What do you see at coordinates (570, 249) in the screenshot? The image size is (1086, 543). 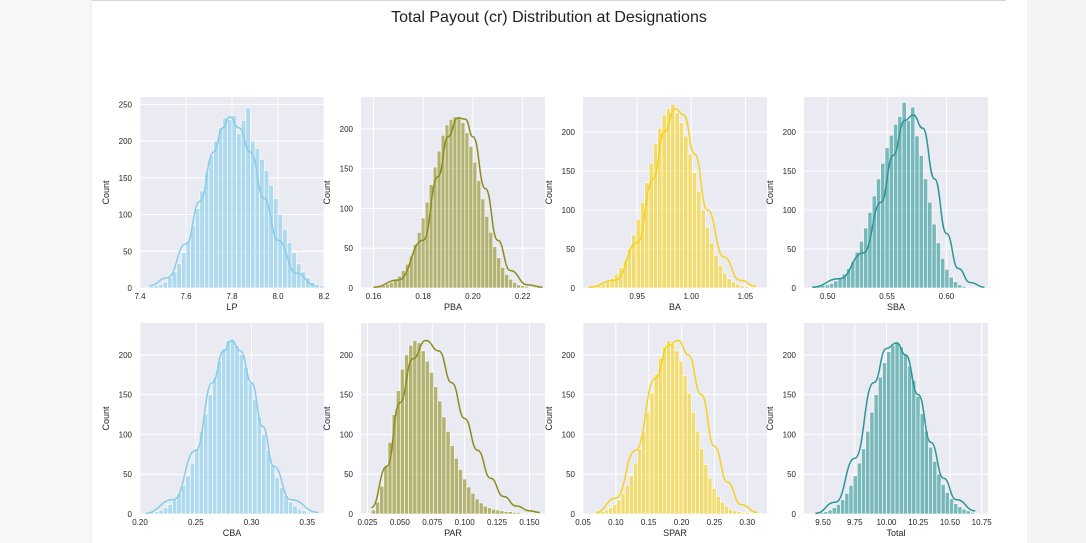 I see `y-tick-label: 50` at bounding box center [570, 249].